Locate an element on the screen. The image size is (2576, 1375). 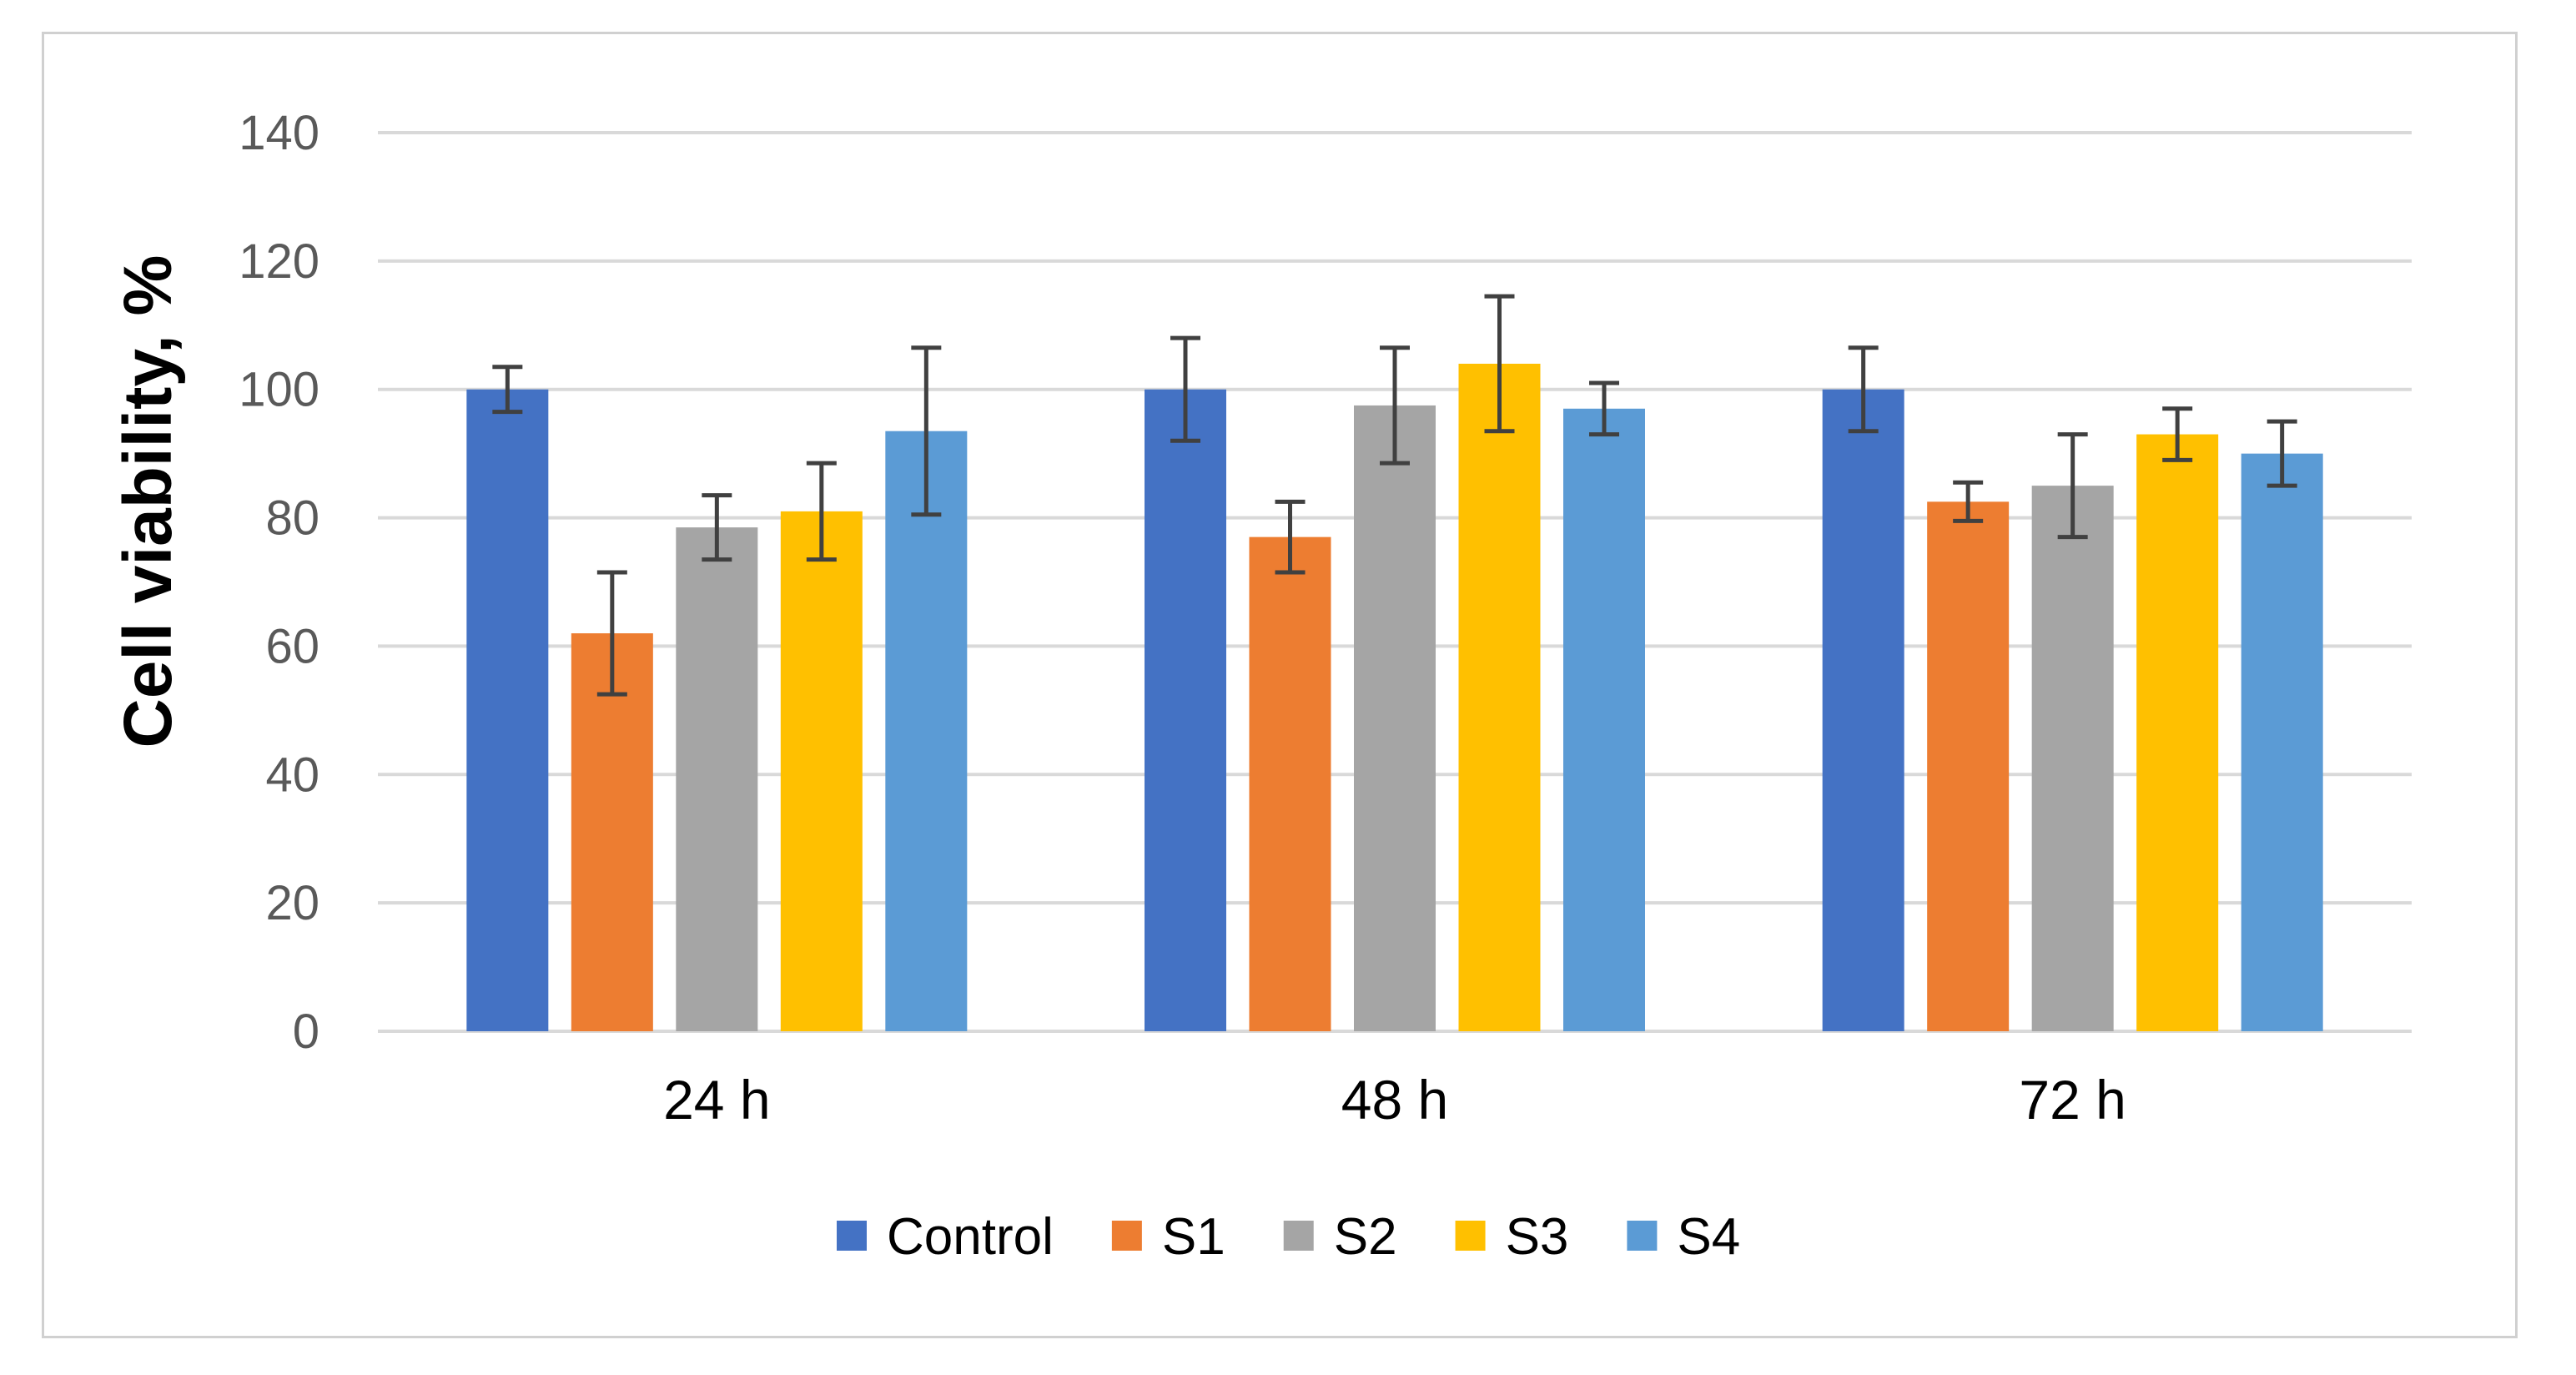
legend-label: S2 is located at coordinates (1365, 1237).